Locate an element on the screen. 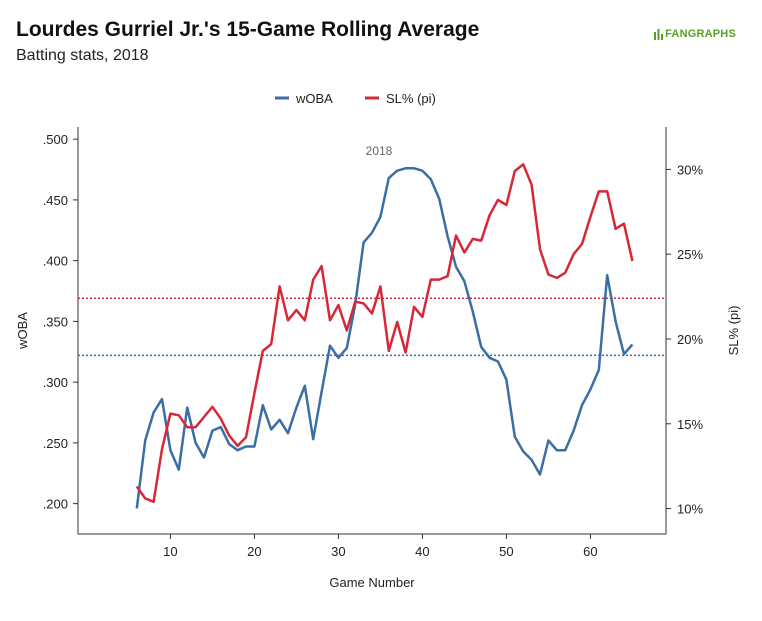 This screenshot has width=762, height=621. x-tick-label: 40 is located at coordinates (422, 551).